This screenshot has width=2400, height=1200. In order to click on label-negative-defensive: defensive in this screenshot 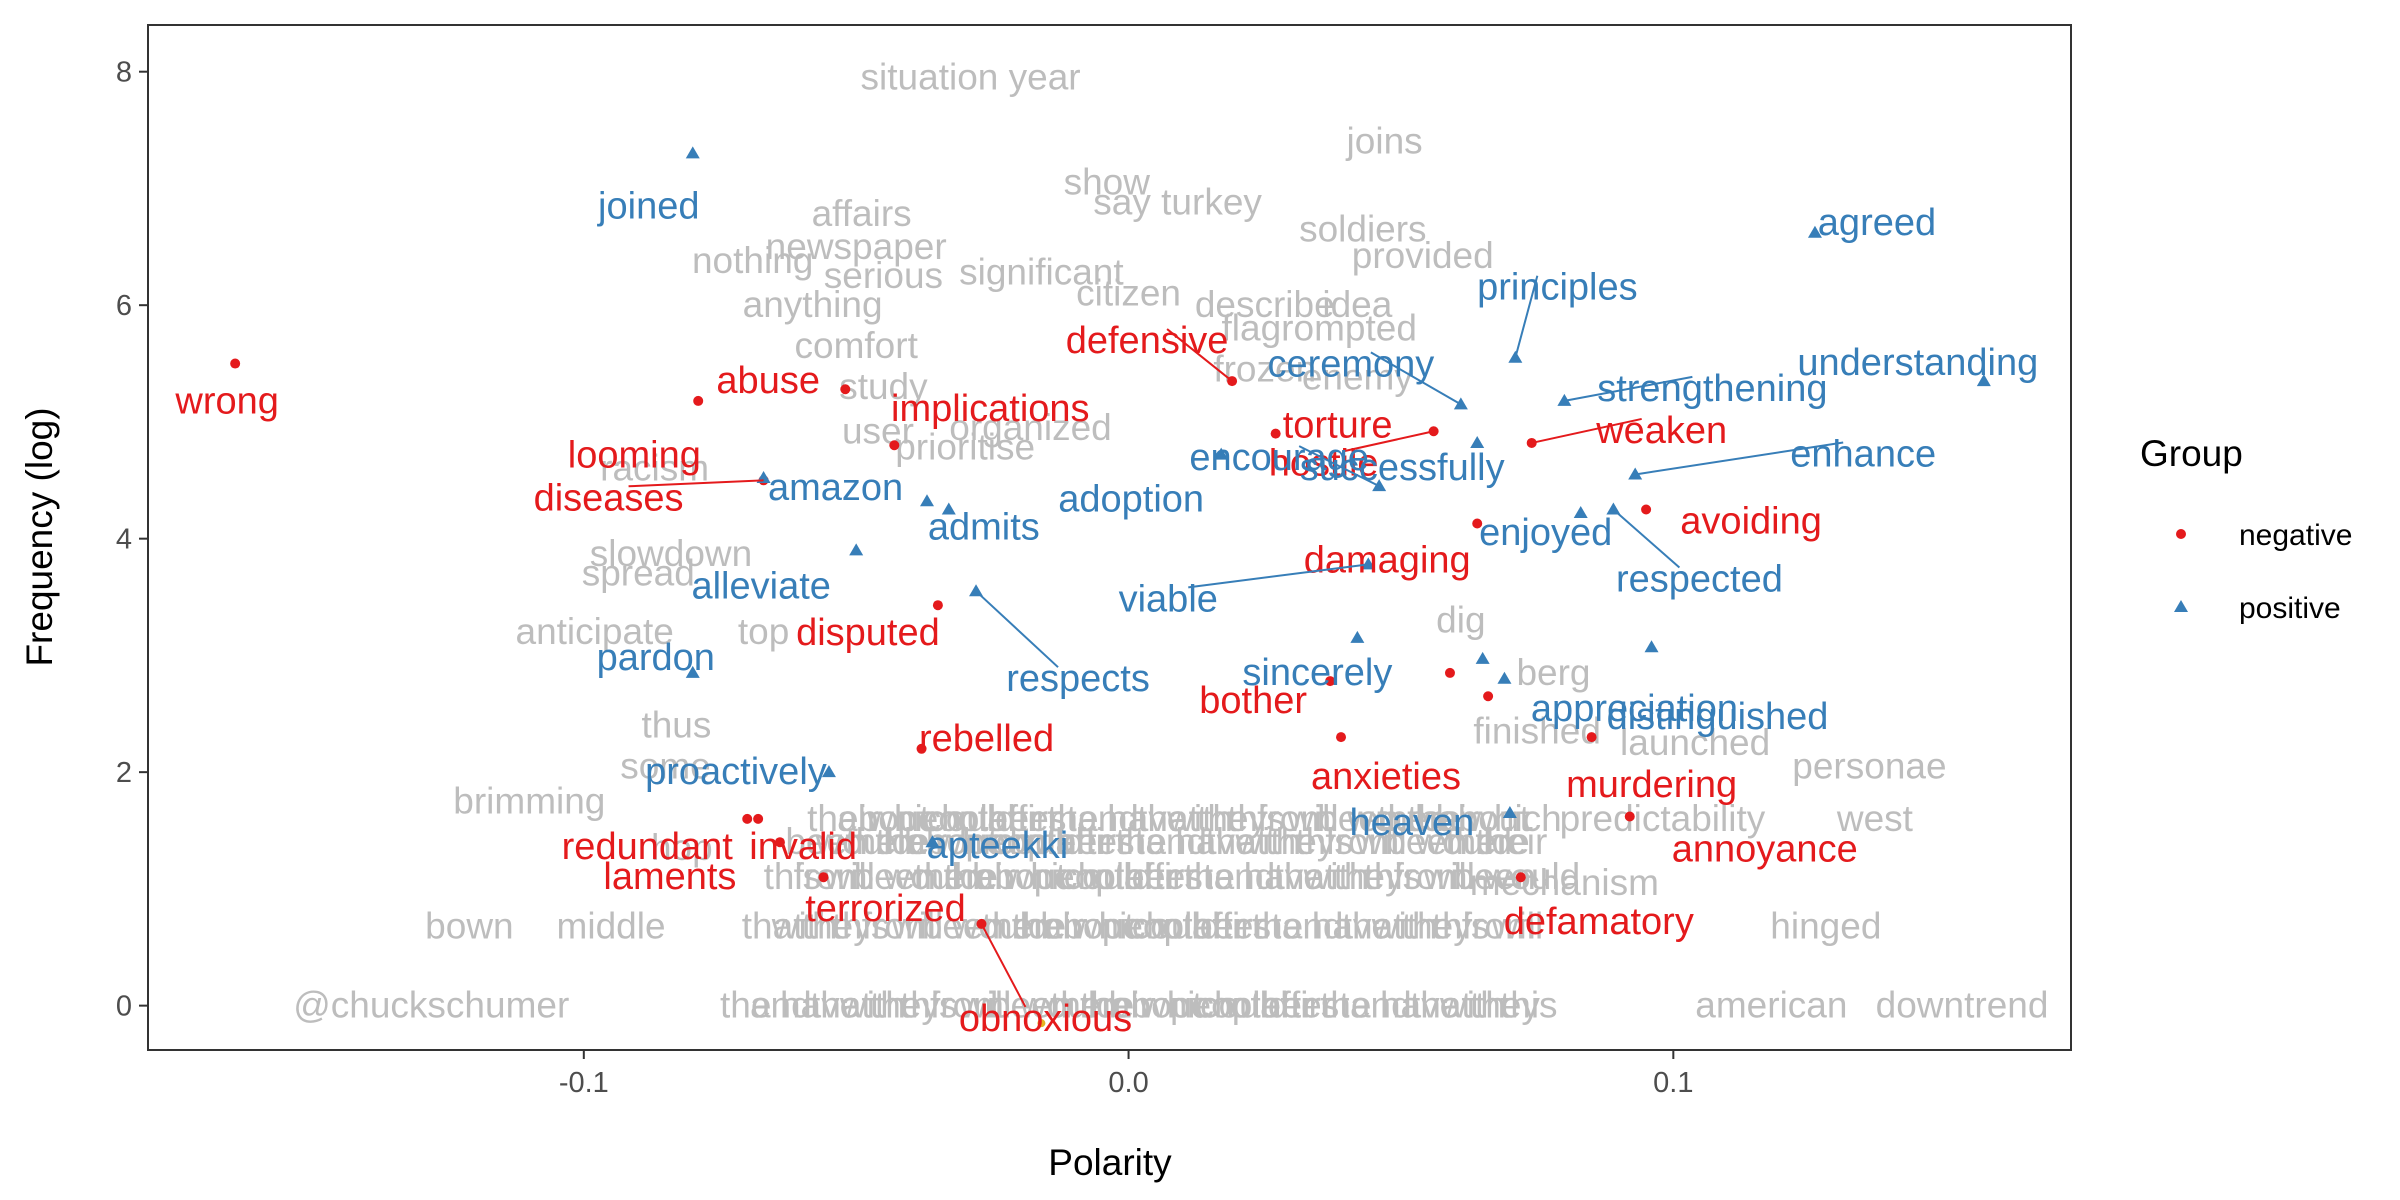, I will do `click(1147, 341)`.